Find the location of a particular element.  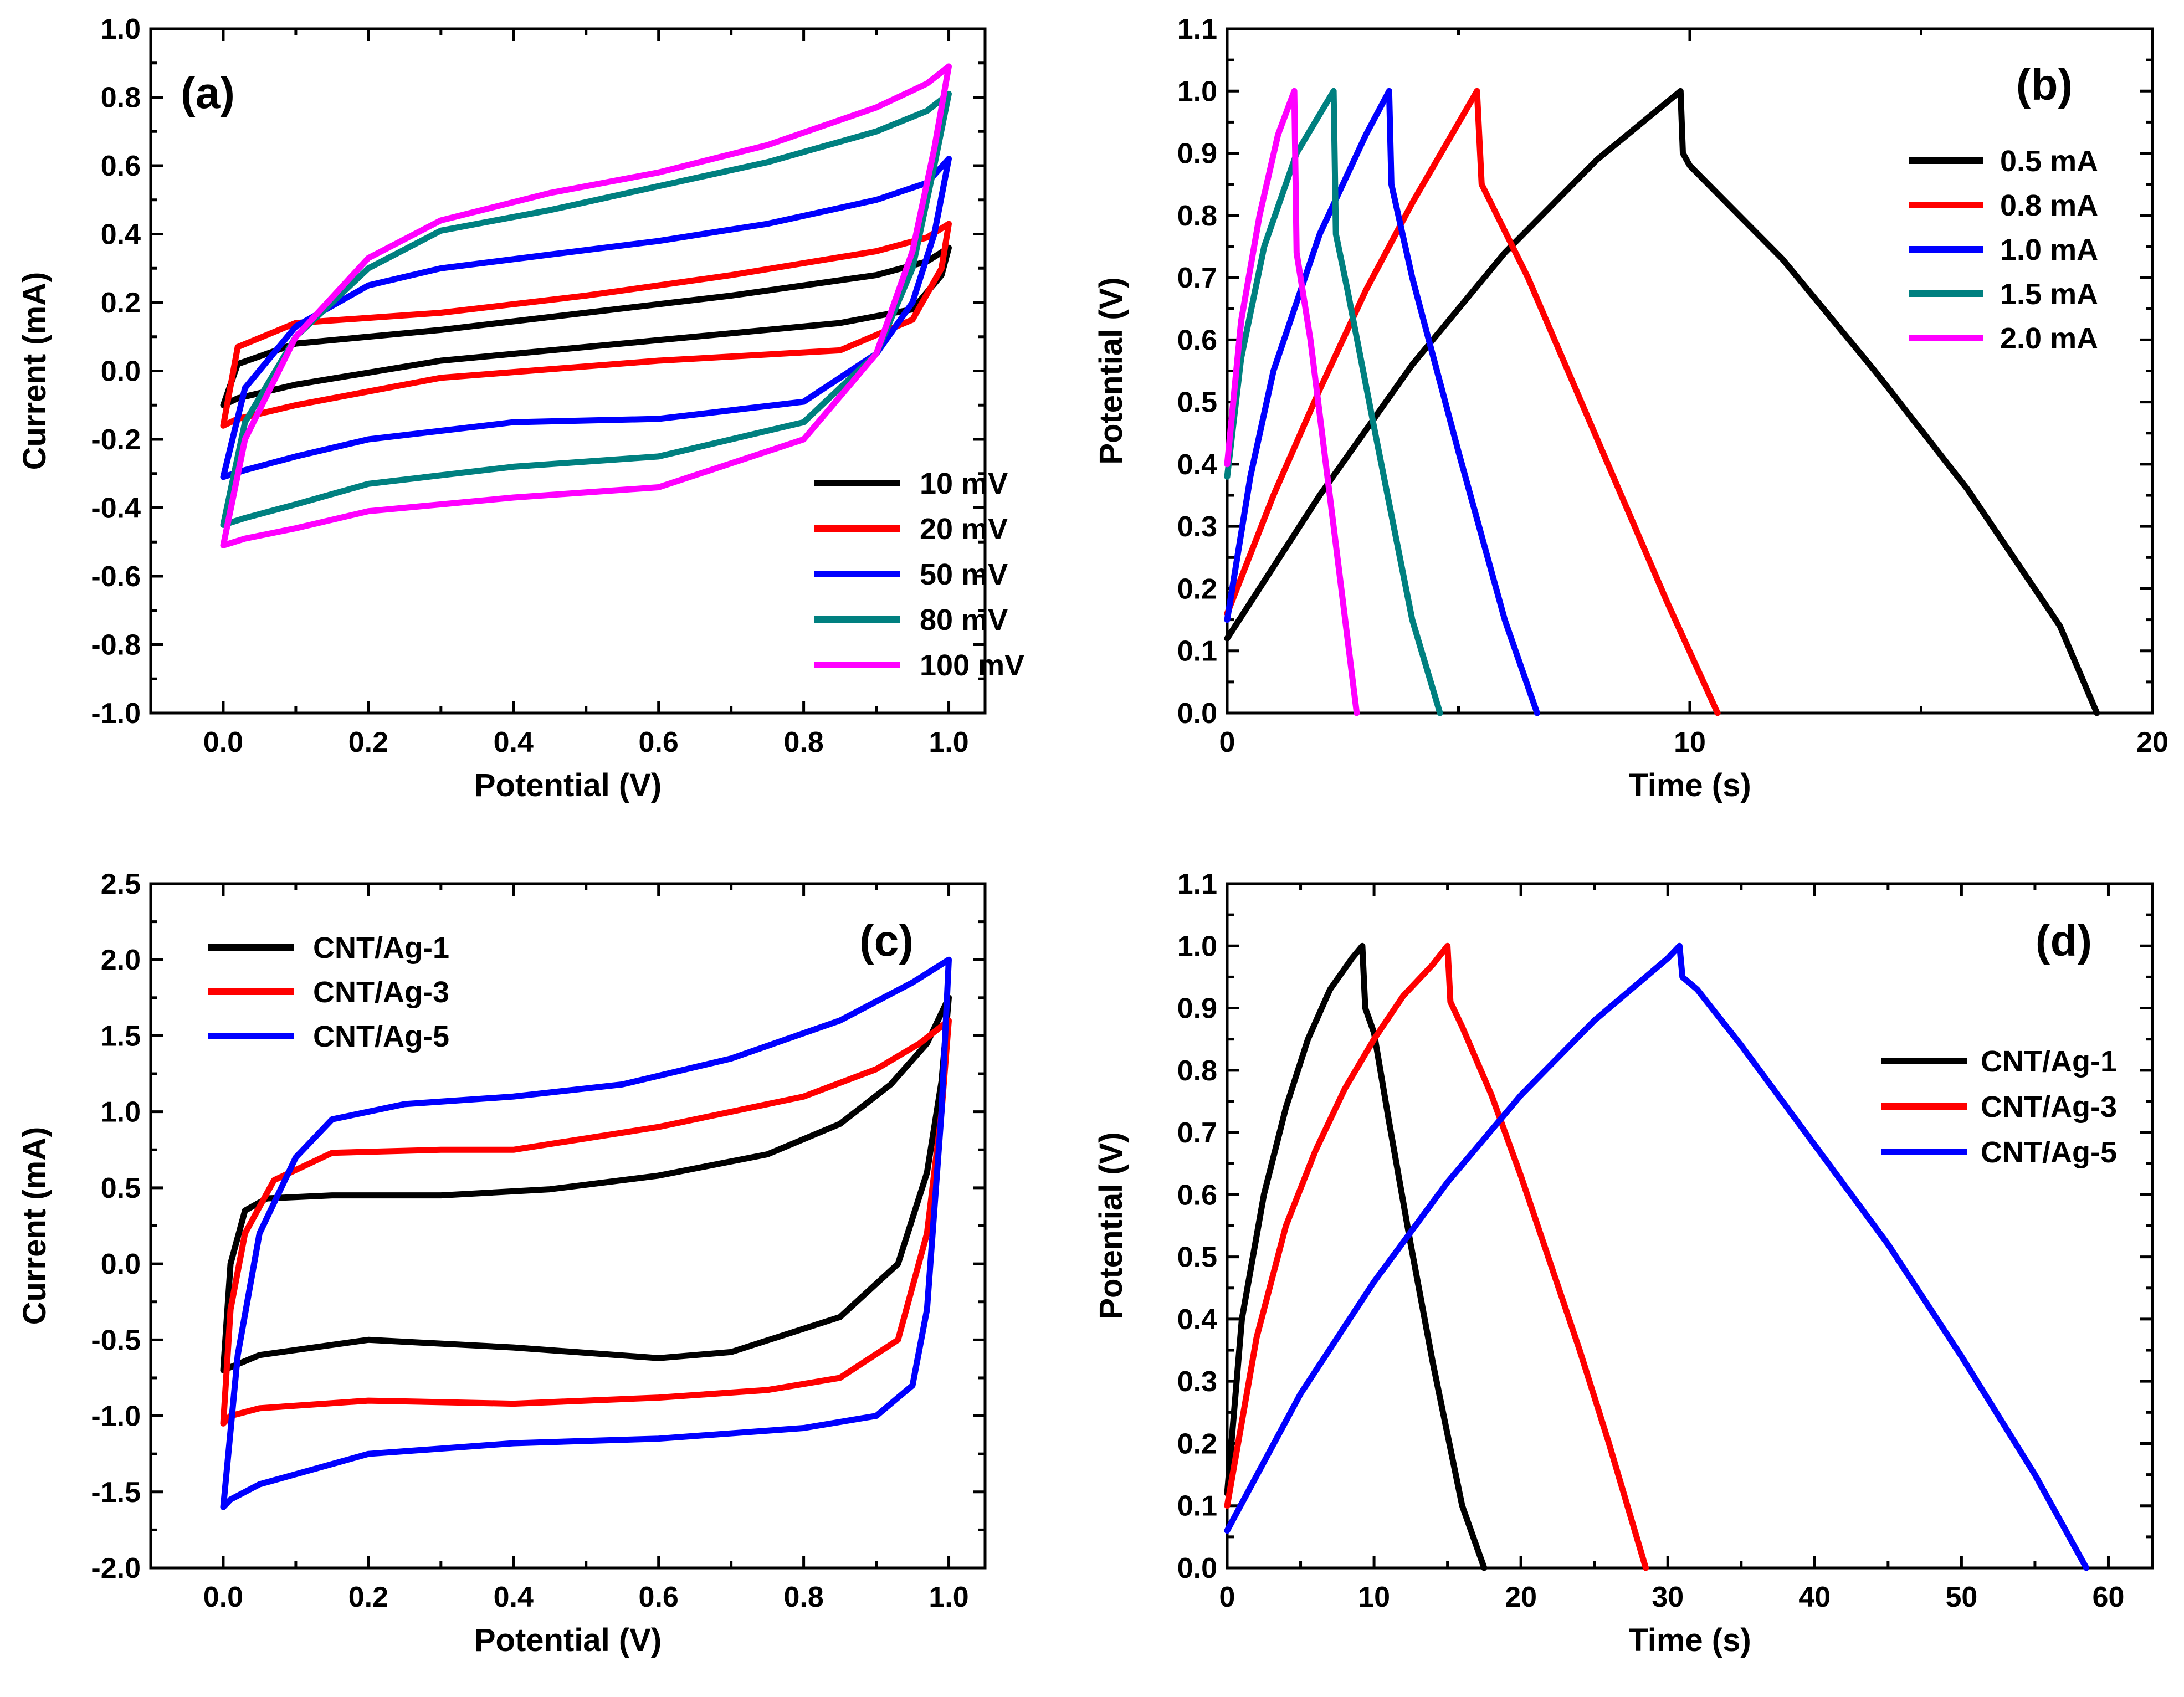

x-tick-label: 0.8 is located at coordinates (803, 1597).